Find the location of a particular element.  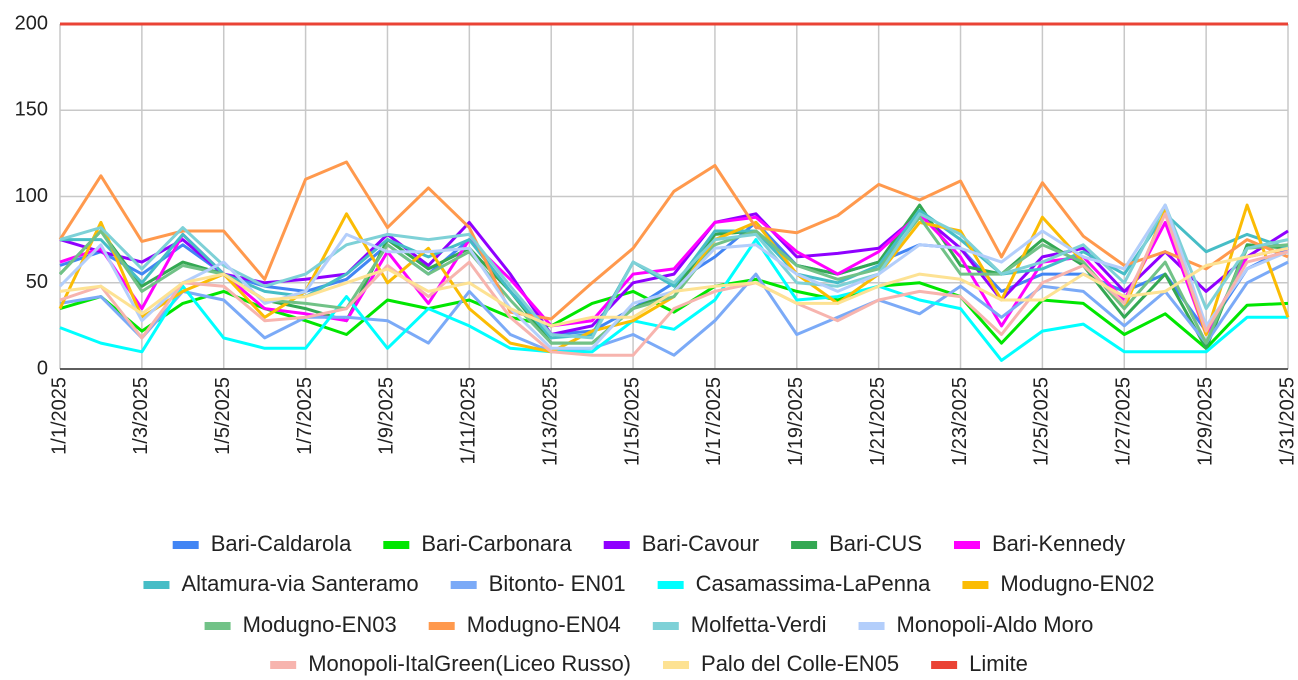

x-tick-label: 1/17/2025 is located at coordinates (714, 421).